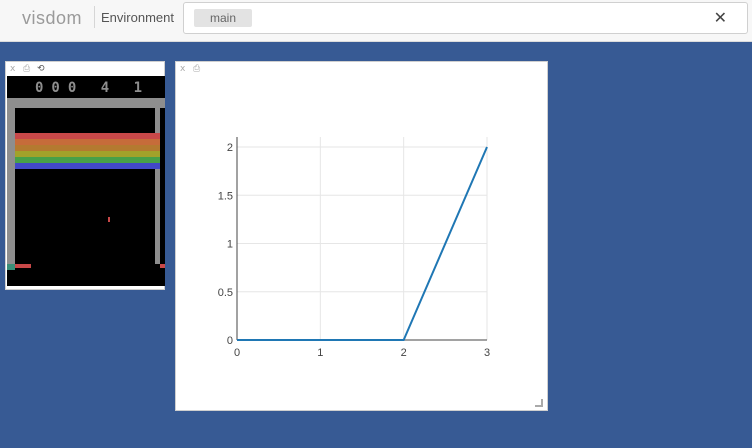 This screenshot has height=448, width=752. I want to click on image-pane: x ⎙ ⟲ 000 4 1, so click(85, 175).